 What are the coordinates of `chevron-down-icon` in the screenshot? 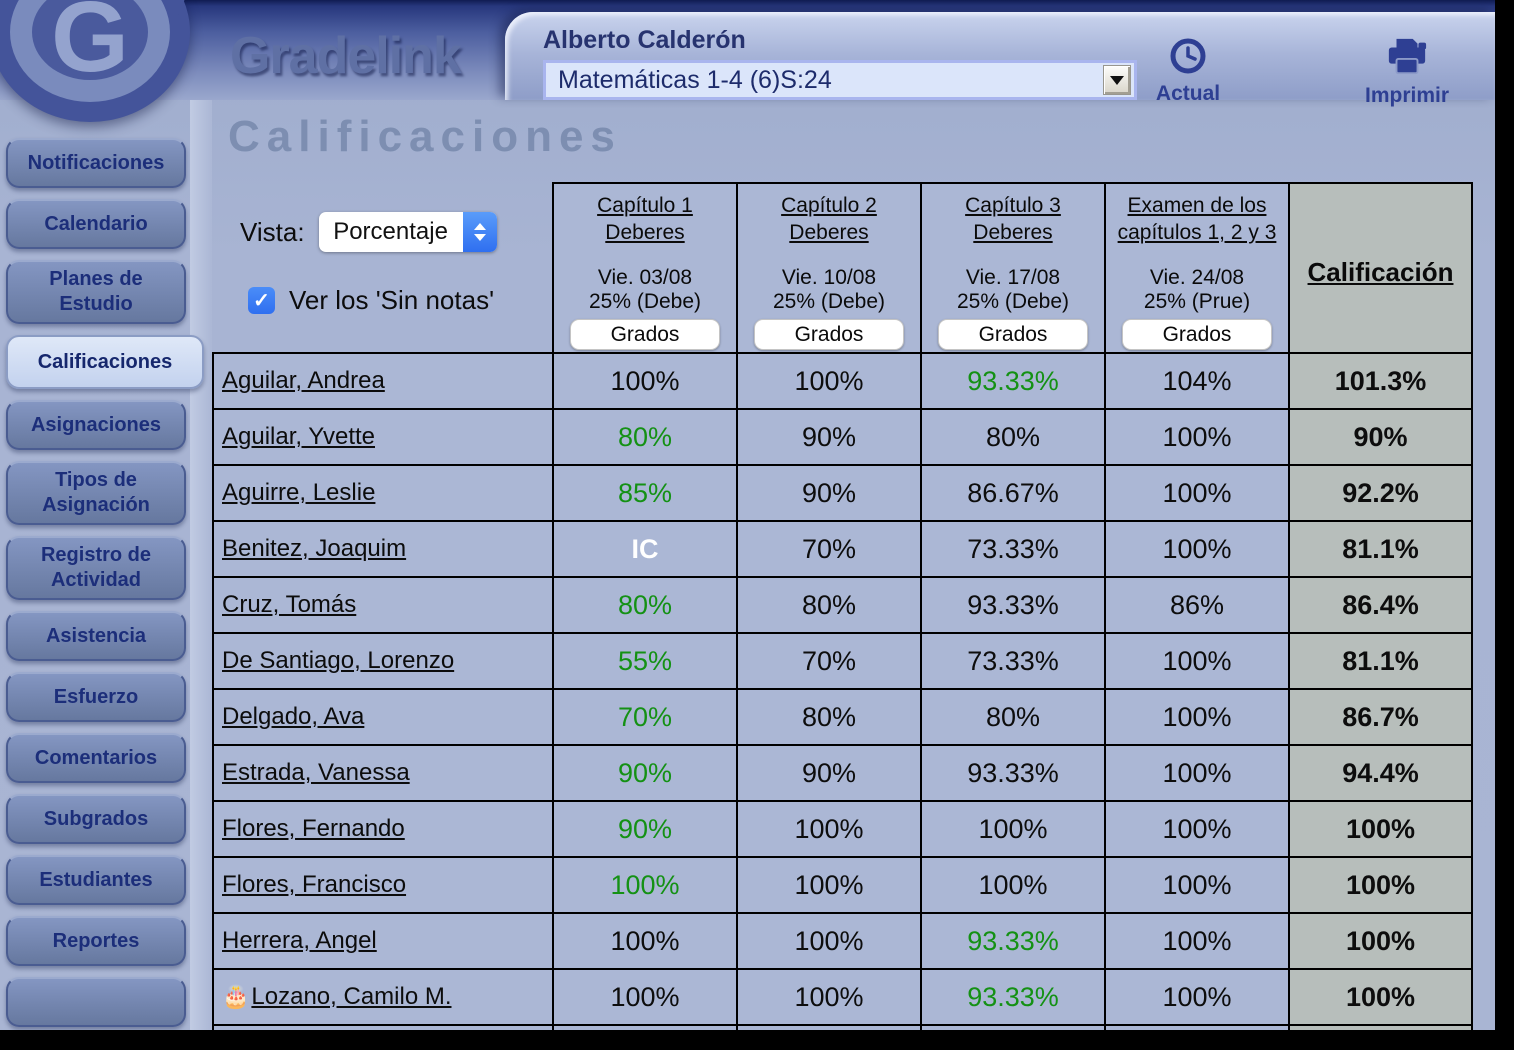 It's located at (479, 237).